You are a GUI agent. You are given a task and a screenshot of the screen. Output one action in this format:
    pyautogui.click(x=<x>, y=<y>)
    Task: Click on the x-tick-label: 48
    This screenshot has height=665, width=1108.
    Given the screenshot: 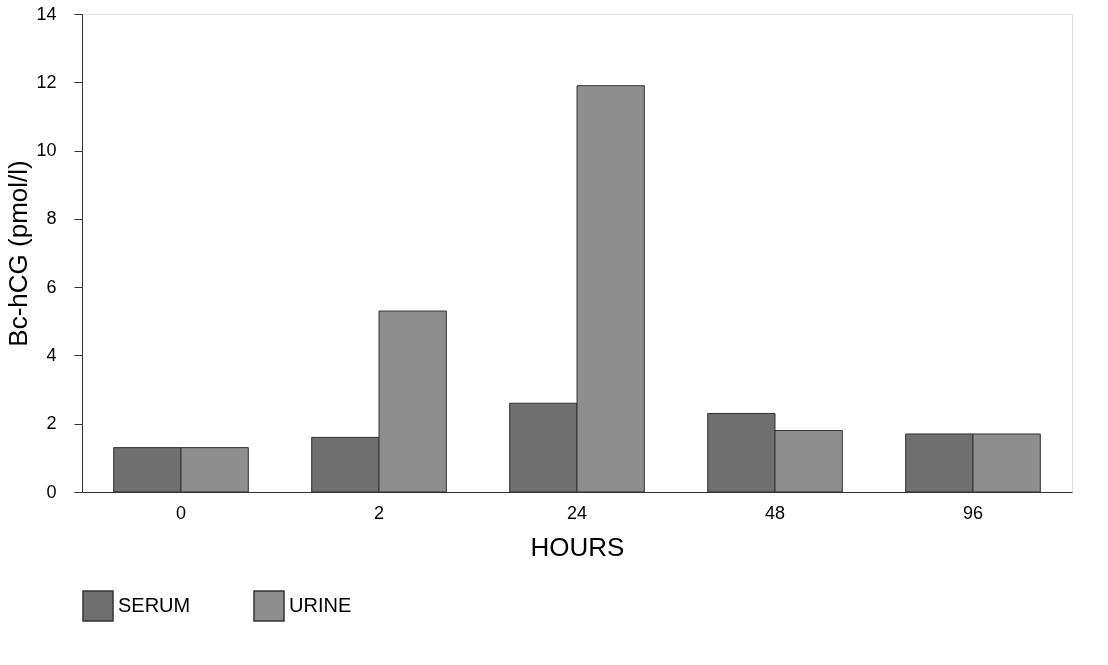 What is the action you would take?
    pyautogui.click(x=775, y=512)
    